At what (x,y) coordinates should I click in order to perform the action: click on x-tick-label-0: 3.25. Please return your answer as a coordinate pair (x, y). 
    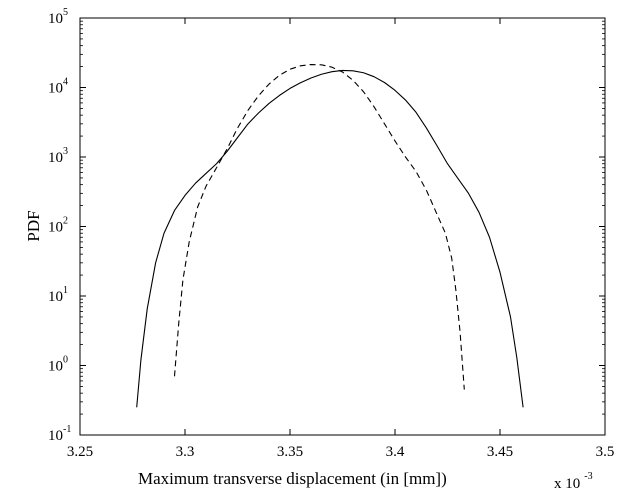
    Looking at the image, I should click on (80, 452).